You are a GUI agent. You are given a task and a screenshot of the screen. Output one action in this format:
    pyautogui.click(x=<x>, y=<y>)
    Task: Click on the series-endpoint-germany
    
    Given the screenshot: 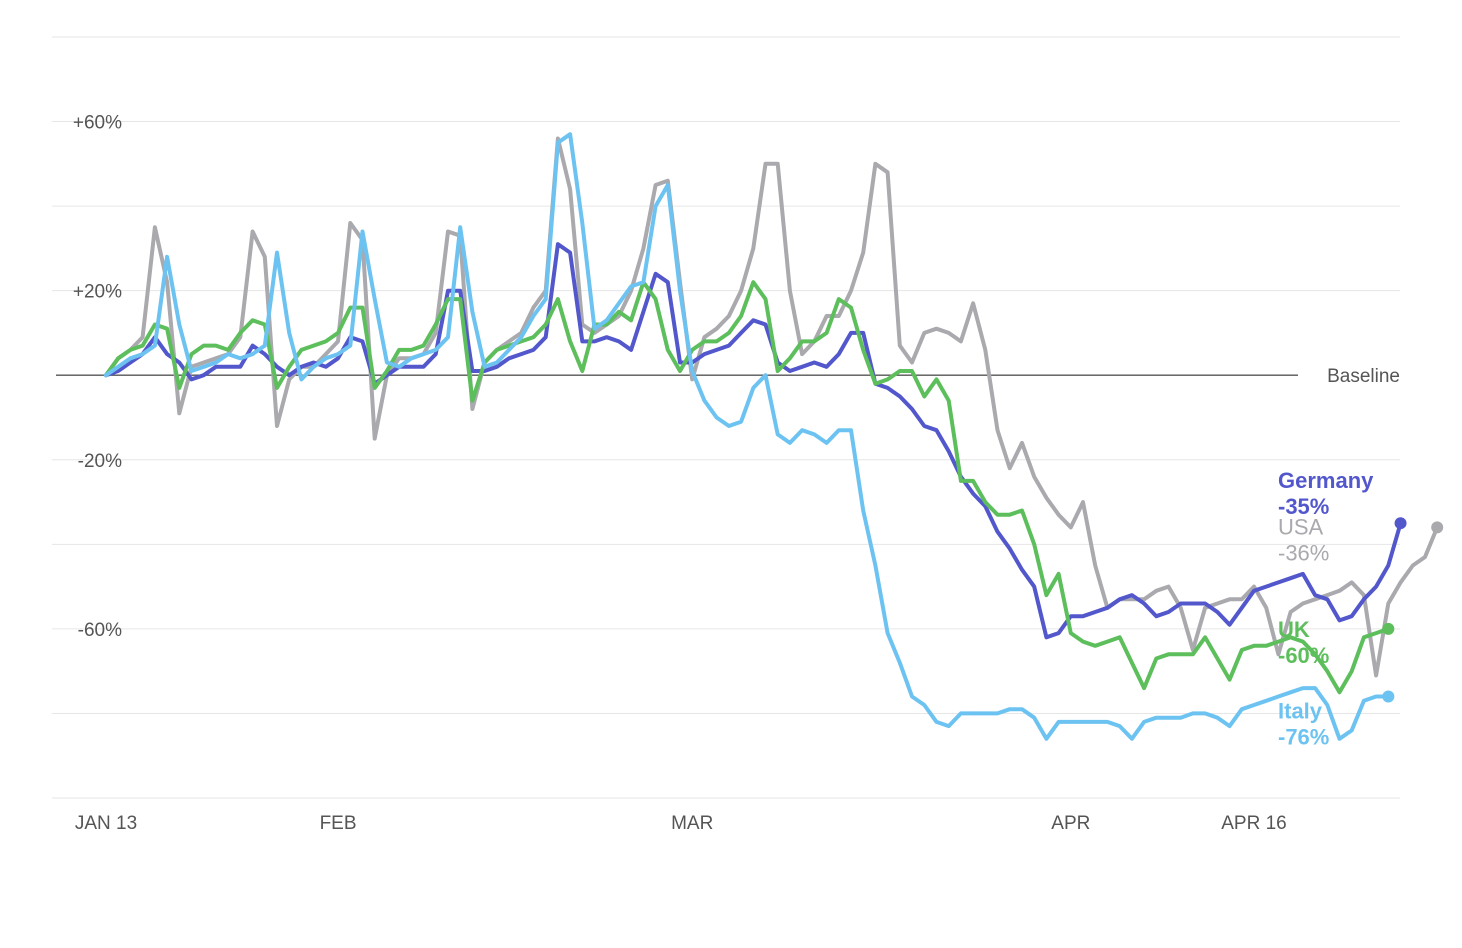 What is the action you would take?
    pyautogui.click(x=1400, y=523)
    